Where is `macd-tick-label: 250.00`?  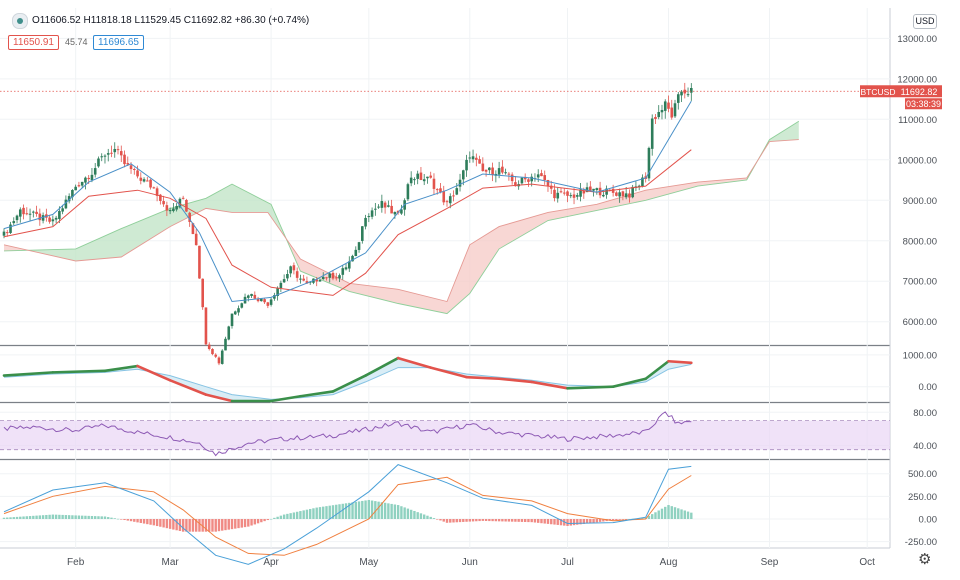
macd-tick-label: 250.00 is located at coordinates (922, 497).